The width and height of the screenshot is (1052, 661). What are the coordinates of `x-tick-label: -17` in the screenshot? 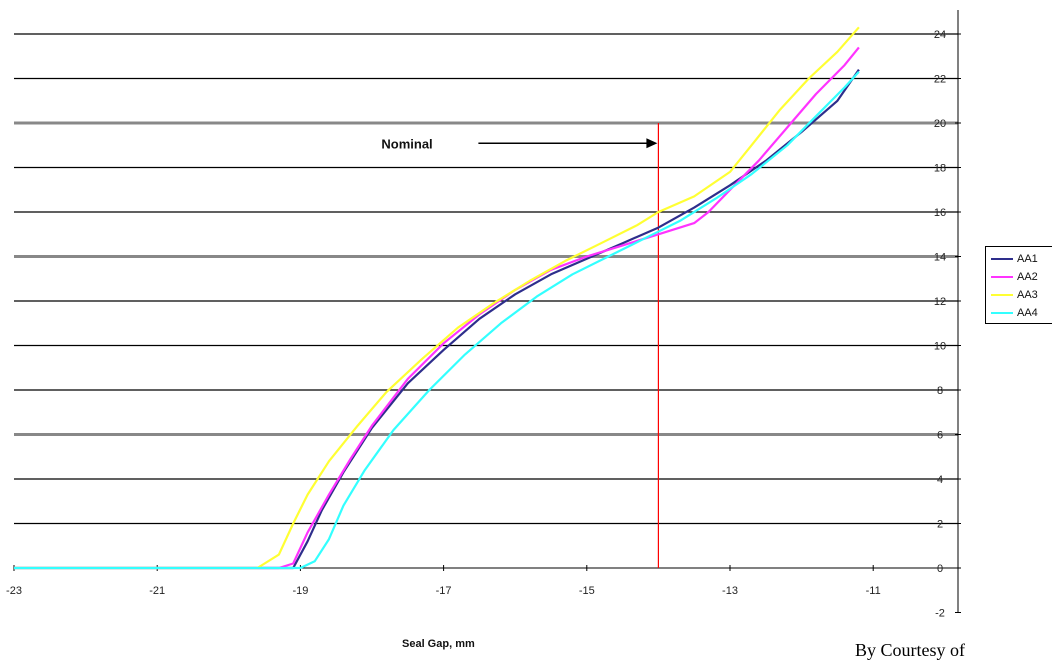 It's located at (444, 591).